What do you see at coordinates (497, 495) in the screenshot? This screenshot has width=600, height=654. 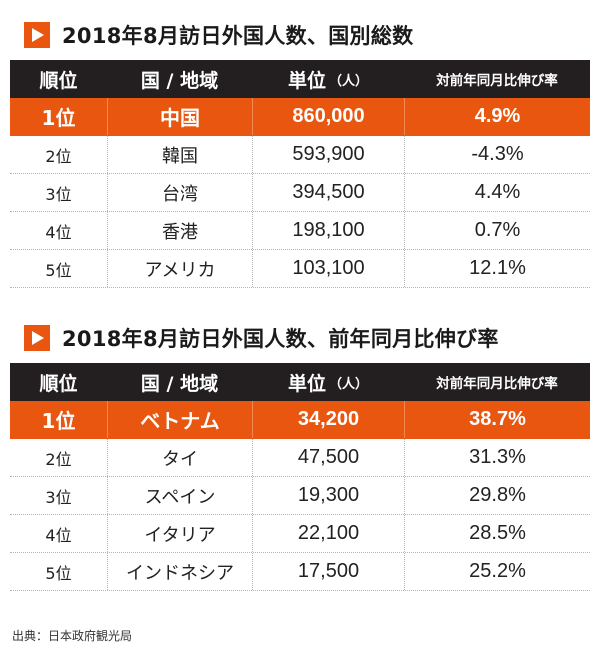 I see `yoy-cell: 29.8%` at bounding box center [497, 495].